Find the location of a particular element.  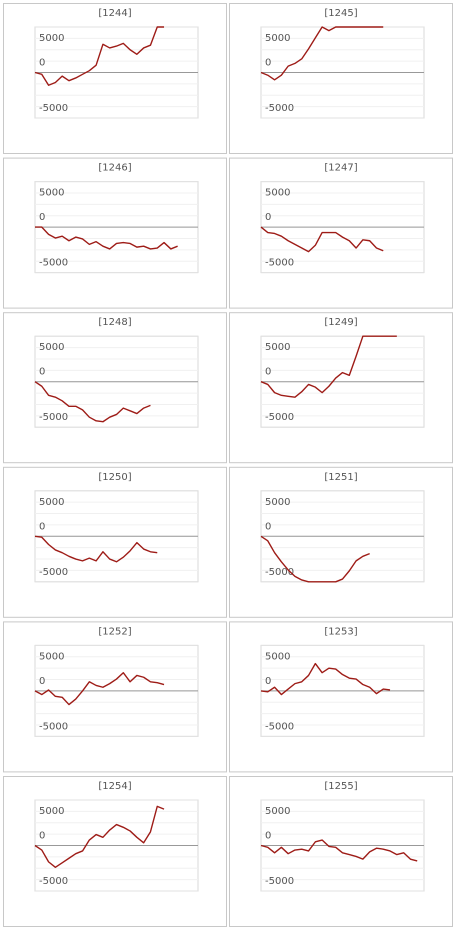

chart-title: [1251] is located at coordinates (340, 477).